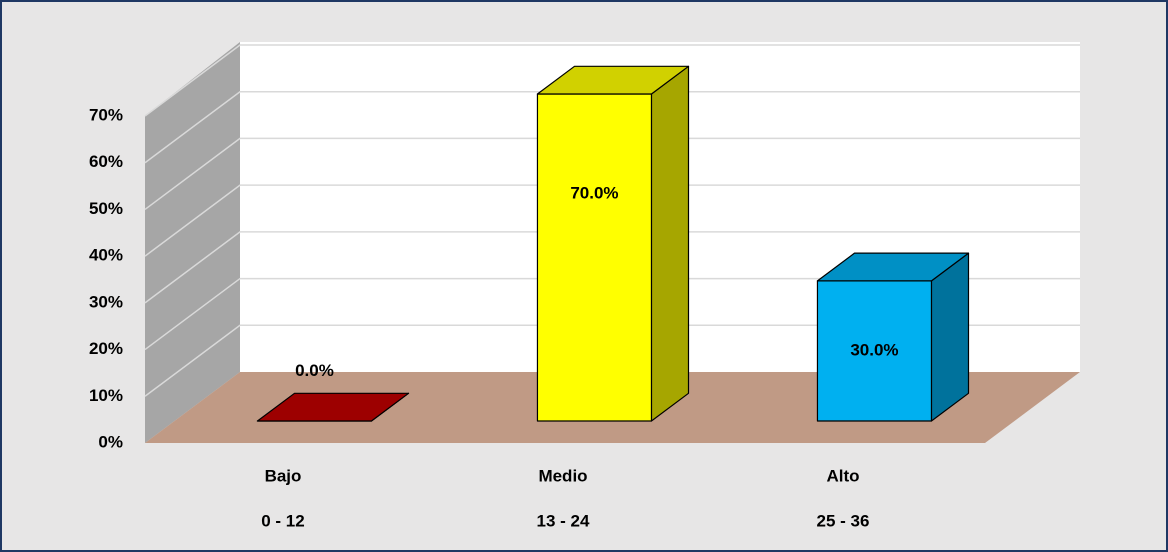  What do you see at coordinates (874, 349) in the screenshot?
I see `data-label: 30.0%` at bounding box center [874, 349].